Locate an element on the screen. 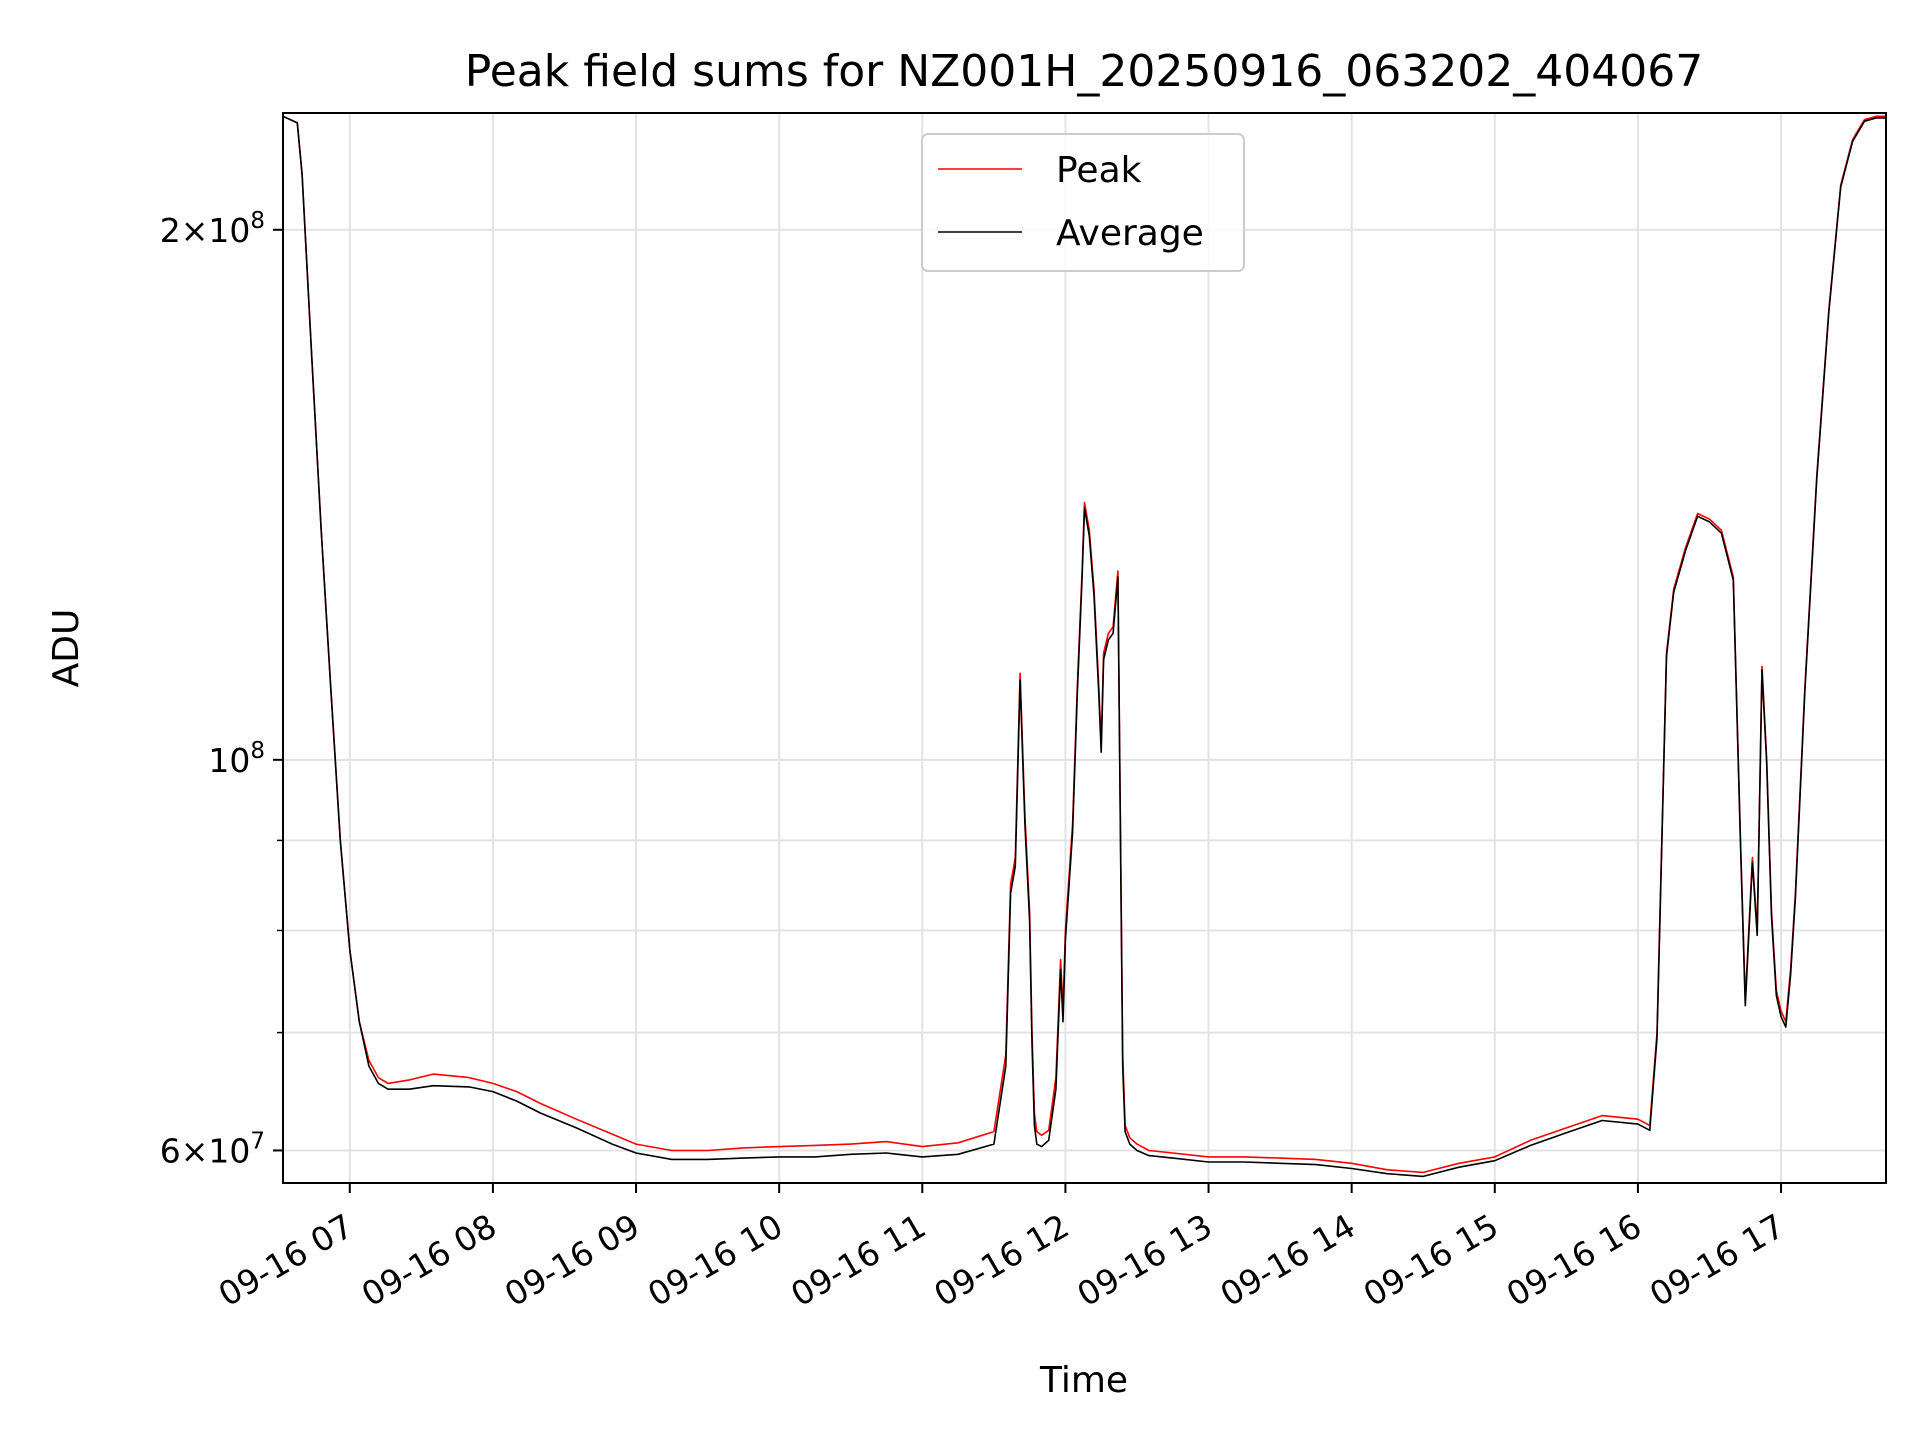  y-tick-label: 2×108 is located at coordinates (212, 229).